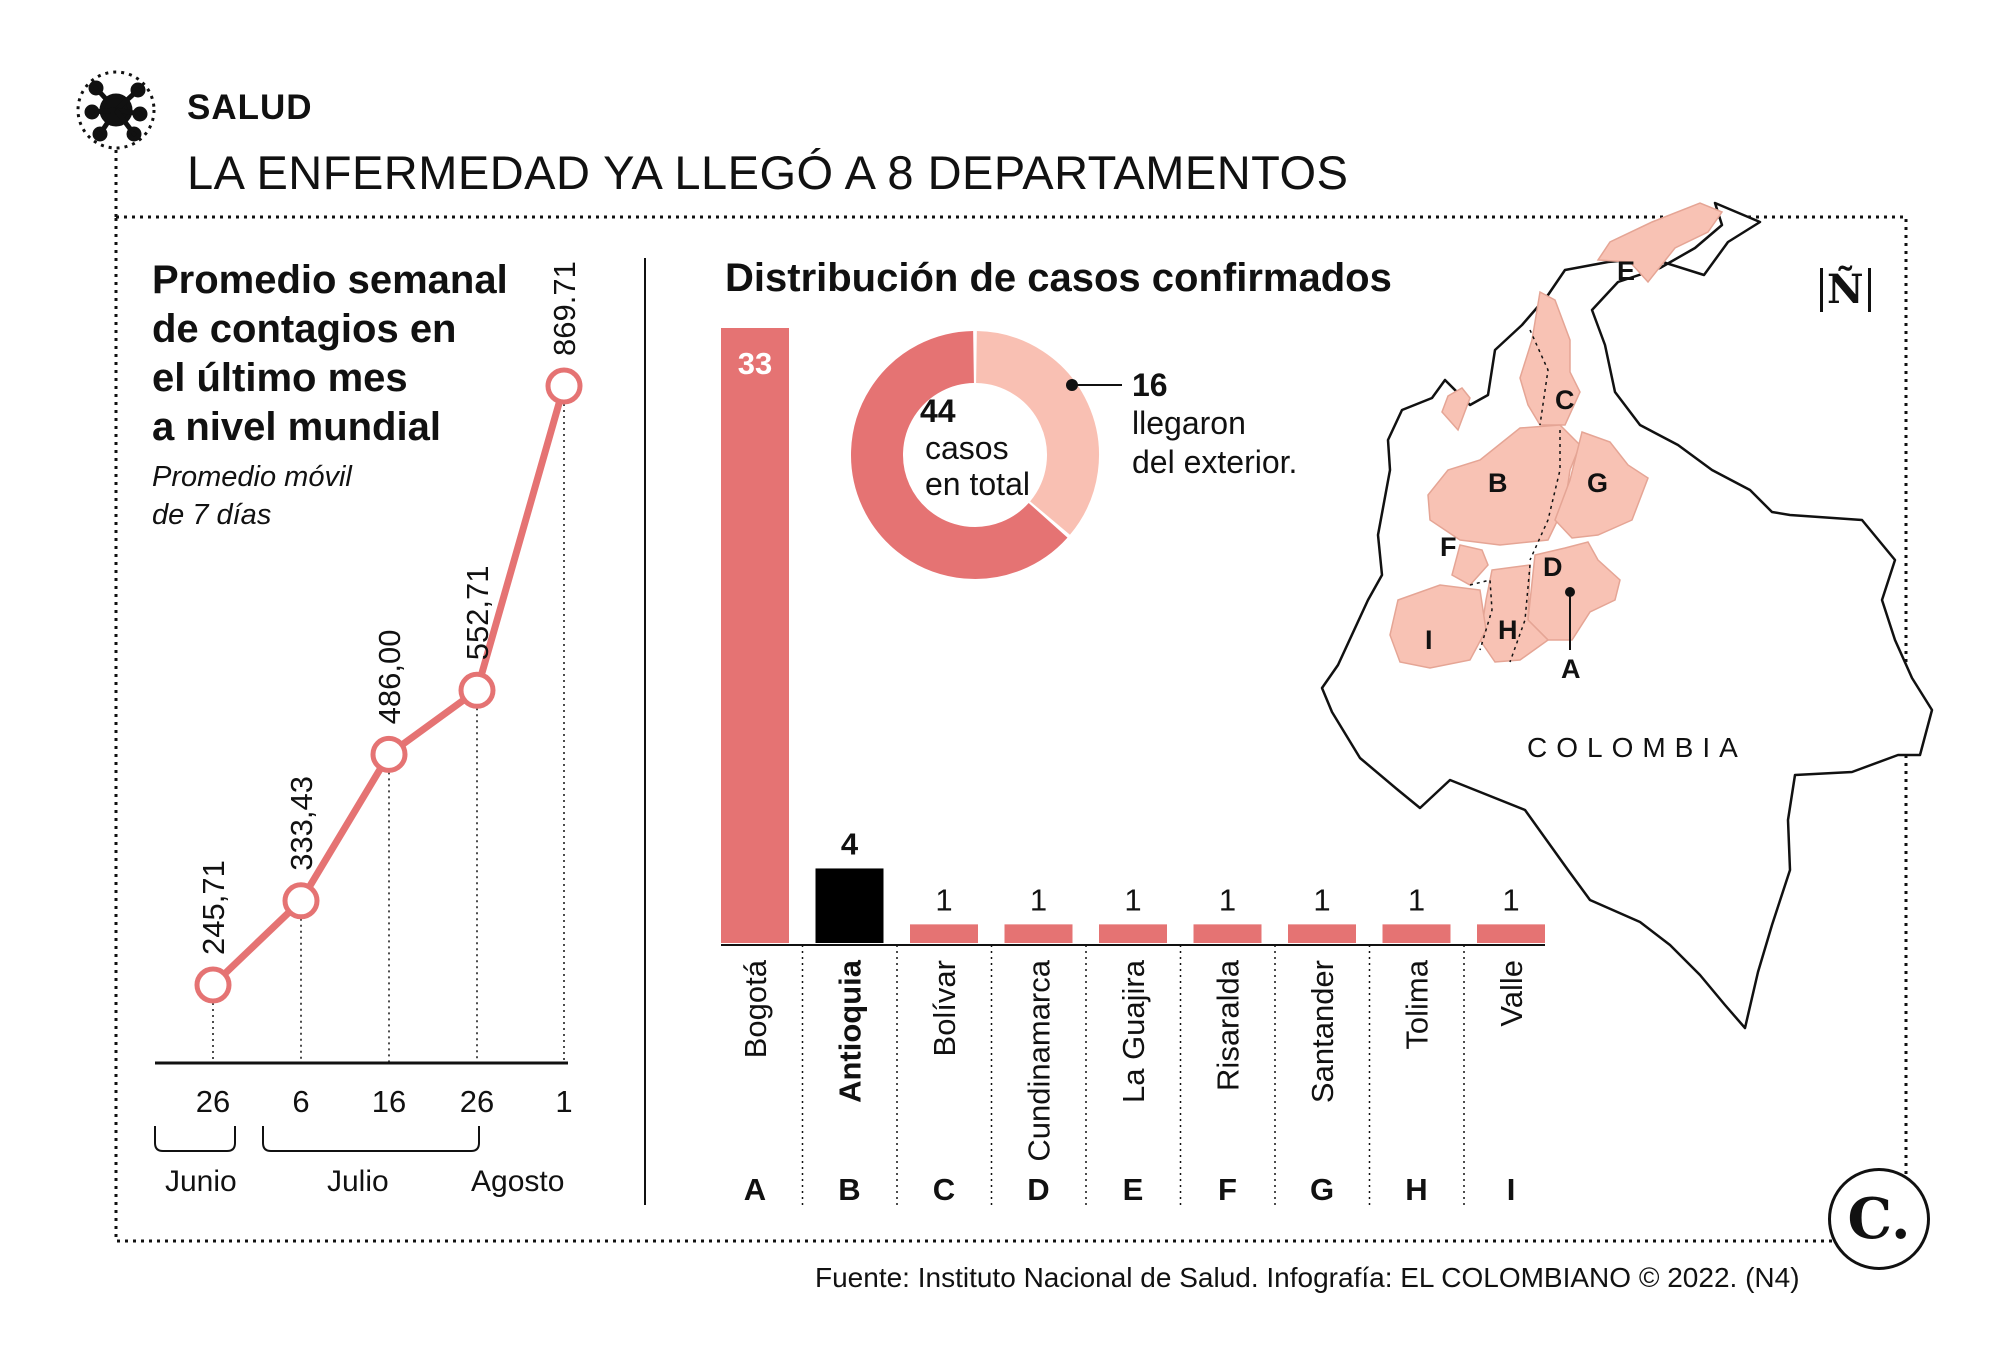 This screenshot has height=1369, width=2000. I want to click on bar-value-label: 4, so click(850, 843).